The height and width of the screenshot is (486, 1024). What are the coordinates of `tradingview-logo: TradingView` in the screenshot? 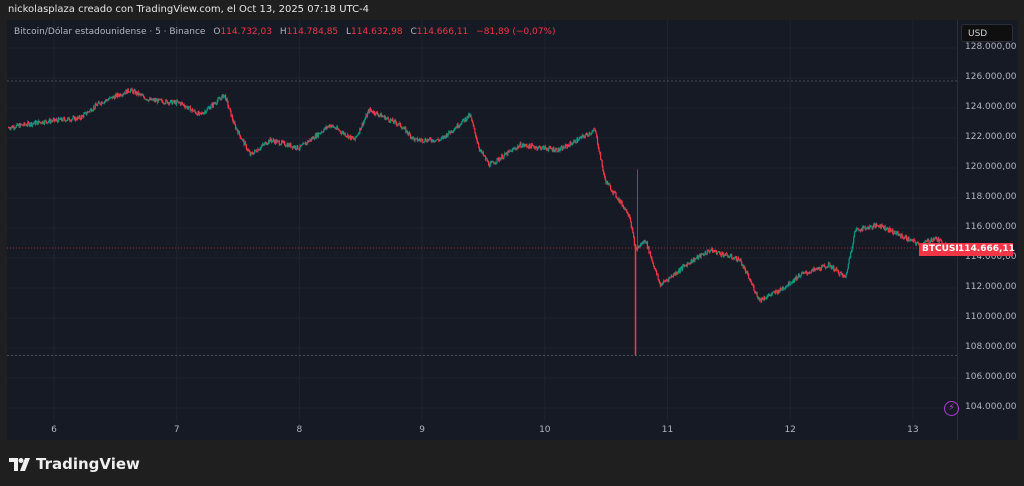 It's located at (74, 464).